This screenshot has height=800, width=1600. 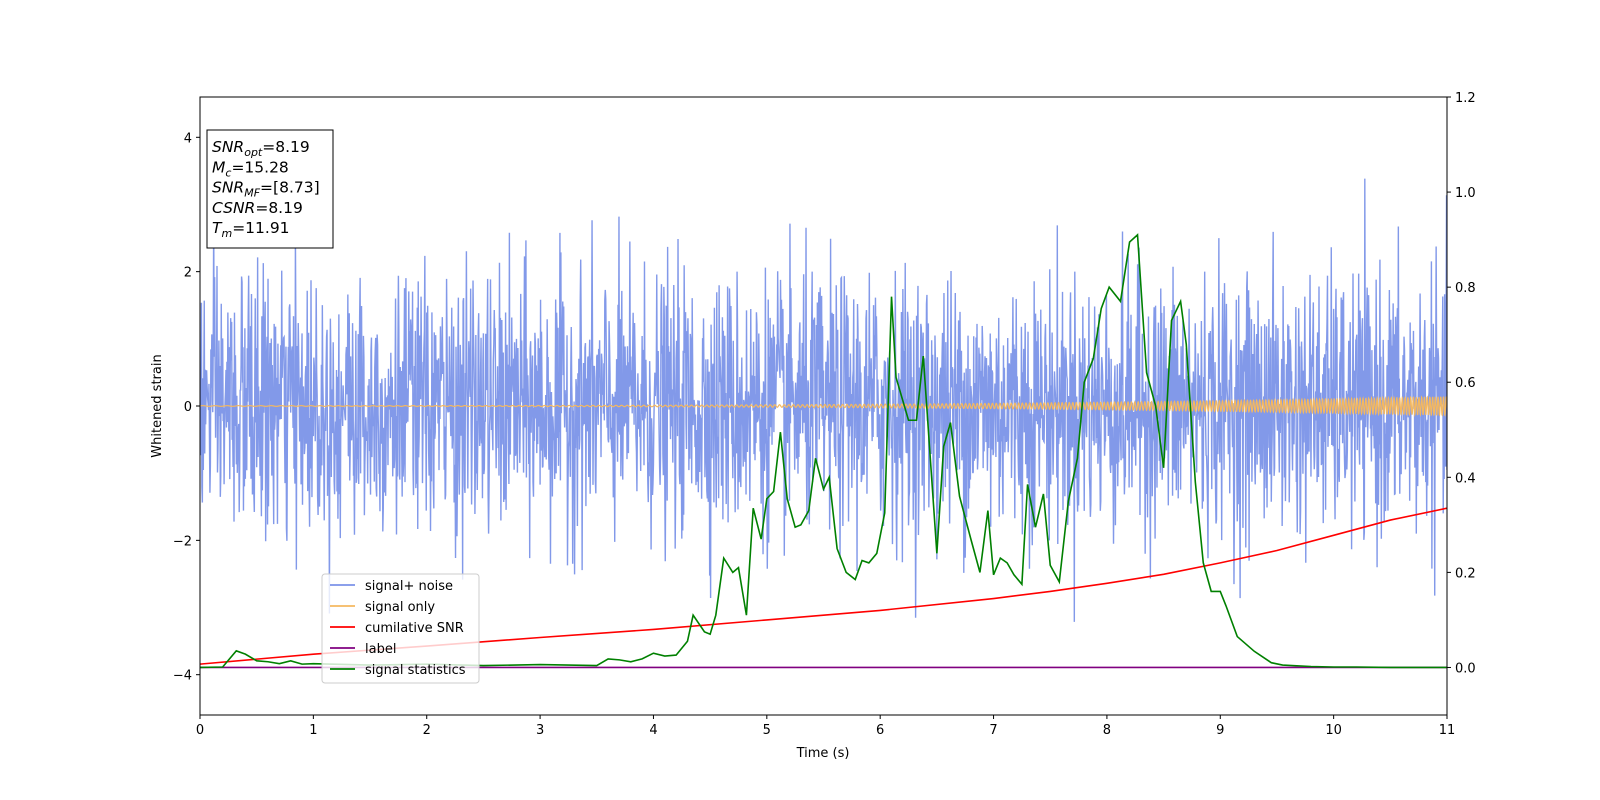 What do you see at coordinates (1465, 288) in the screenshot?
I see `y-right-tick-label: 0.8` at bounding box center [1465, 288].